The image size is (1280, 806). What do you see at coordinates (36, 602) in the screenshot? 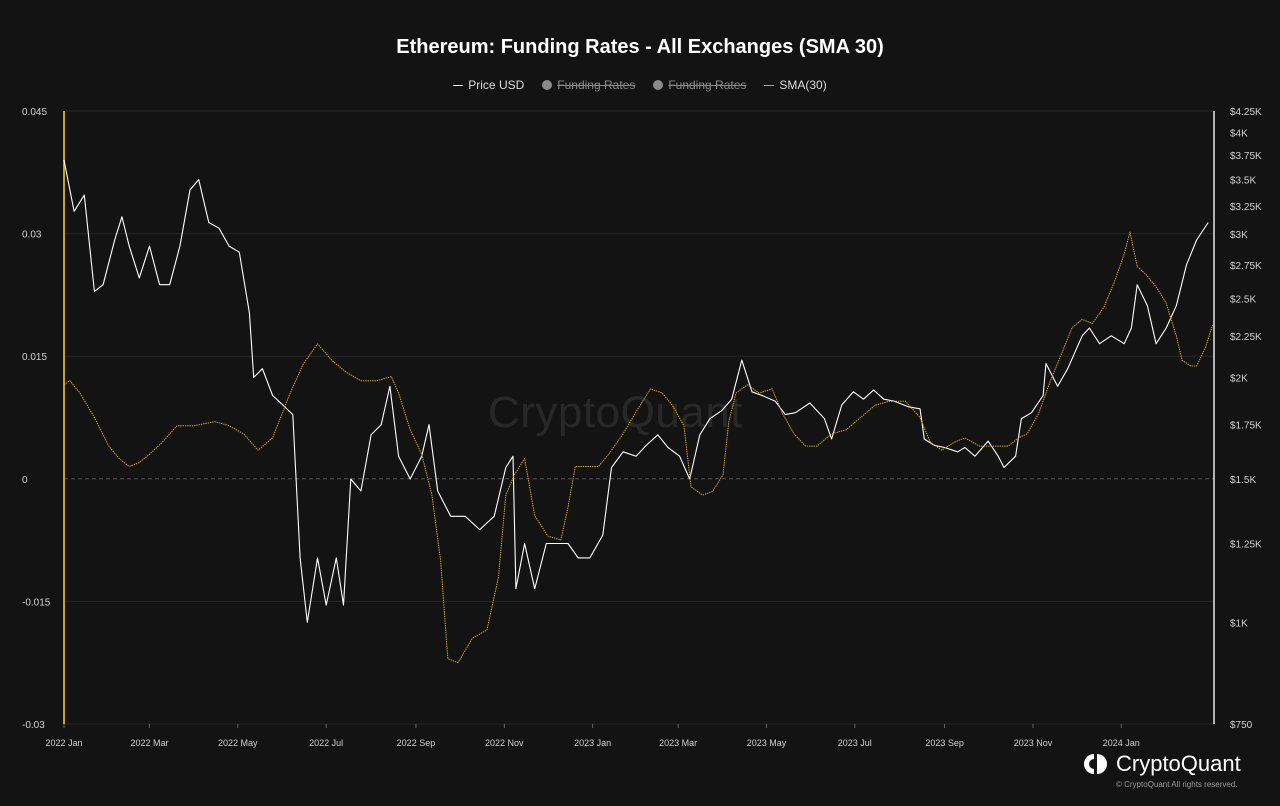
I see `y-left-tick-label: -0.015` at bounding box center [36, 602].